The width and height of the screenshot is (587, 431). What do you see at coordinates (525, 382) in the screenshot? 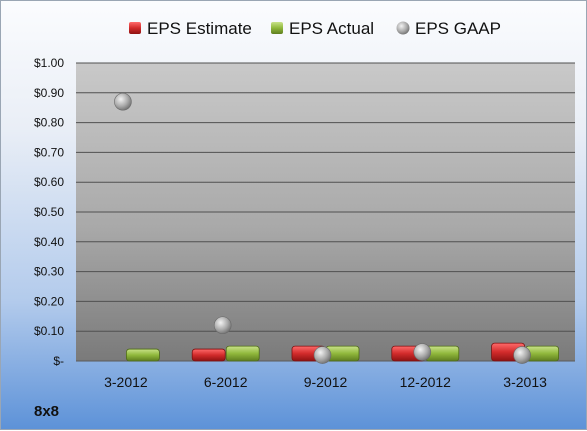
I see `x-tick-label: 3-2013` at bounding box center [525, 382].